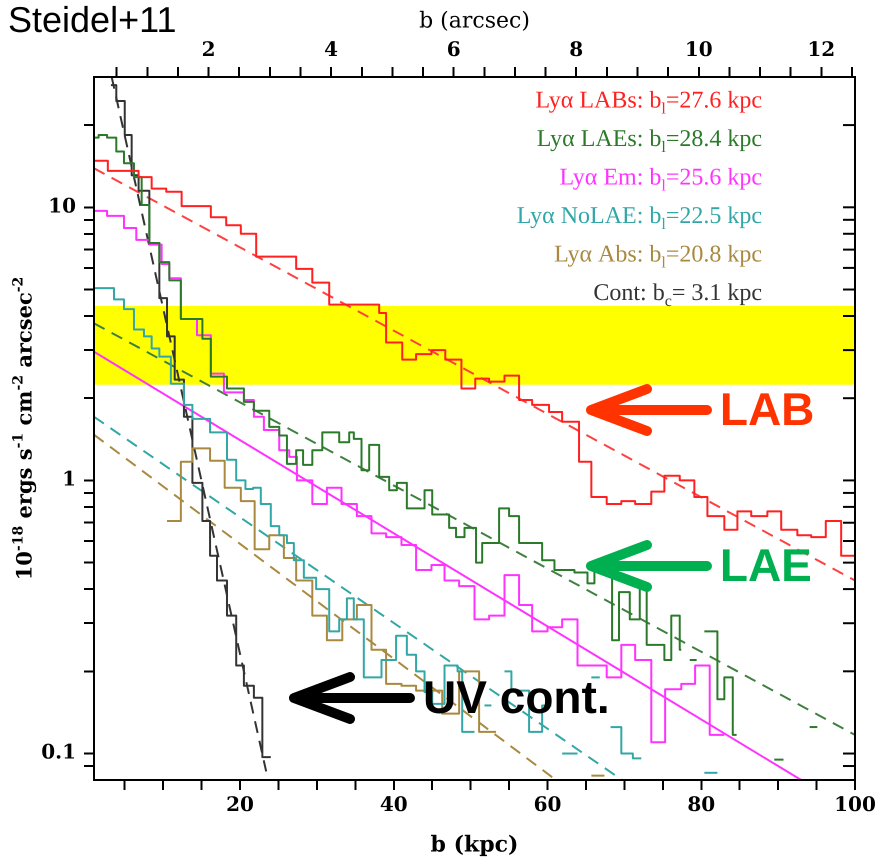  Describe the element at coordinates (701, 804) in the screenshot. I see `x-tick-label: 80` at that location.